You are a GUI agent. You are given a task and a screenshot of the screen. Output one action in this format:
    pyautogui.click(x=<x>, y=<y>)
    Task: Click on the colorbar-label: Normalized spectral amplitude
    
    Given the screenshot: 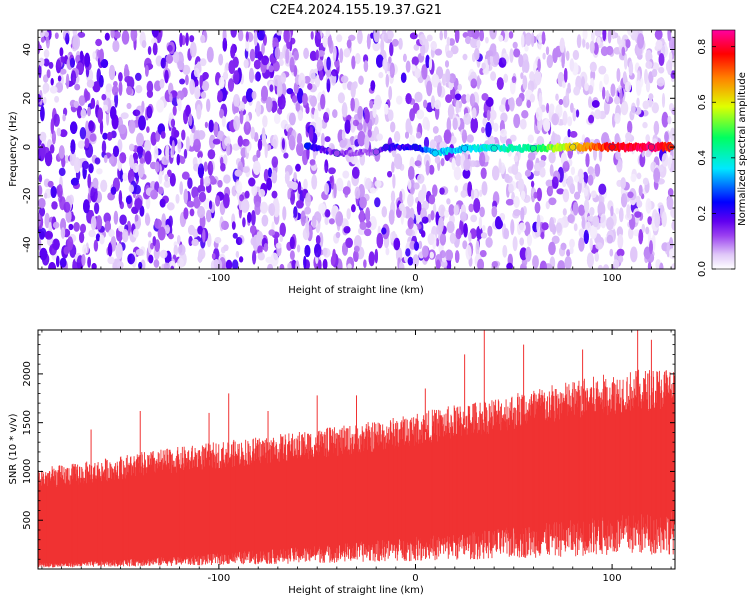 What is the action you would take?
    pyautogui.click(x=742, y=149)
    